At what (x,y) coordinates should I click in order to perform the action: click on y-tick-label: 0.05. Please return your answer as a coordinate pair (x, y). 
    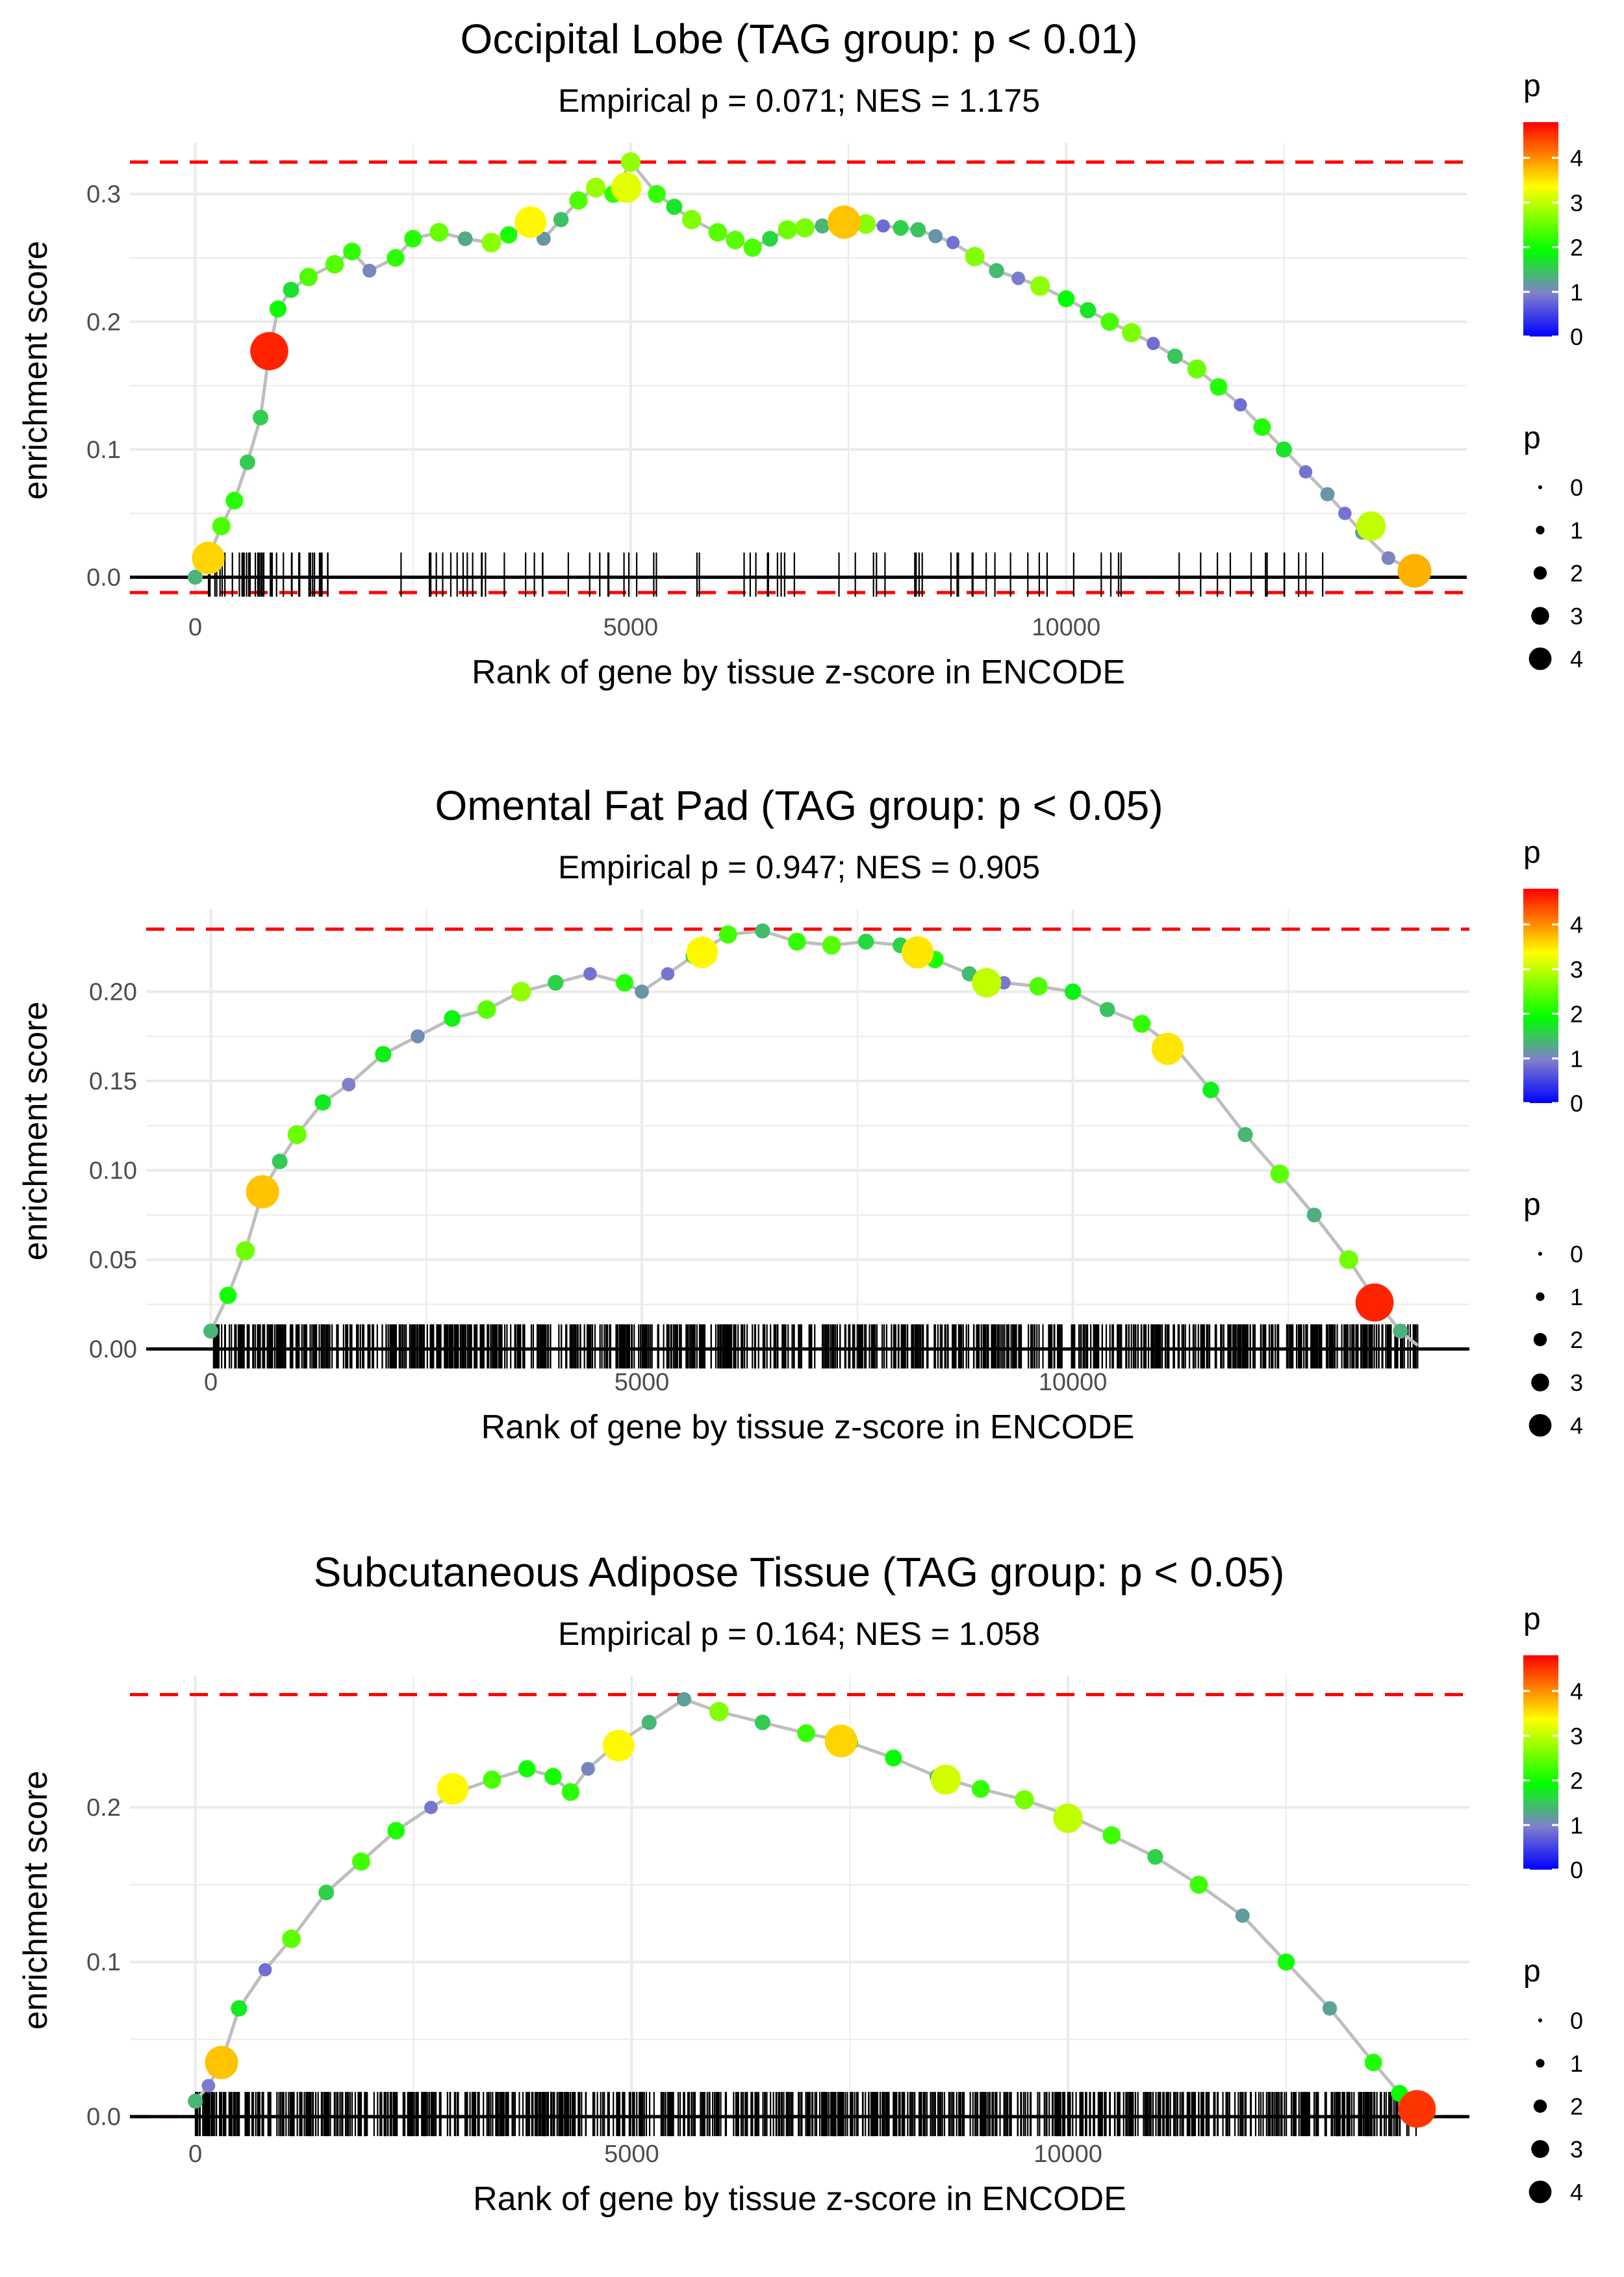
    Looking at the image, I should click on (113, 1261).